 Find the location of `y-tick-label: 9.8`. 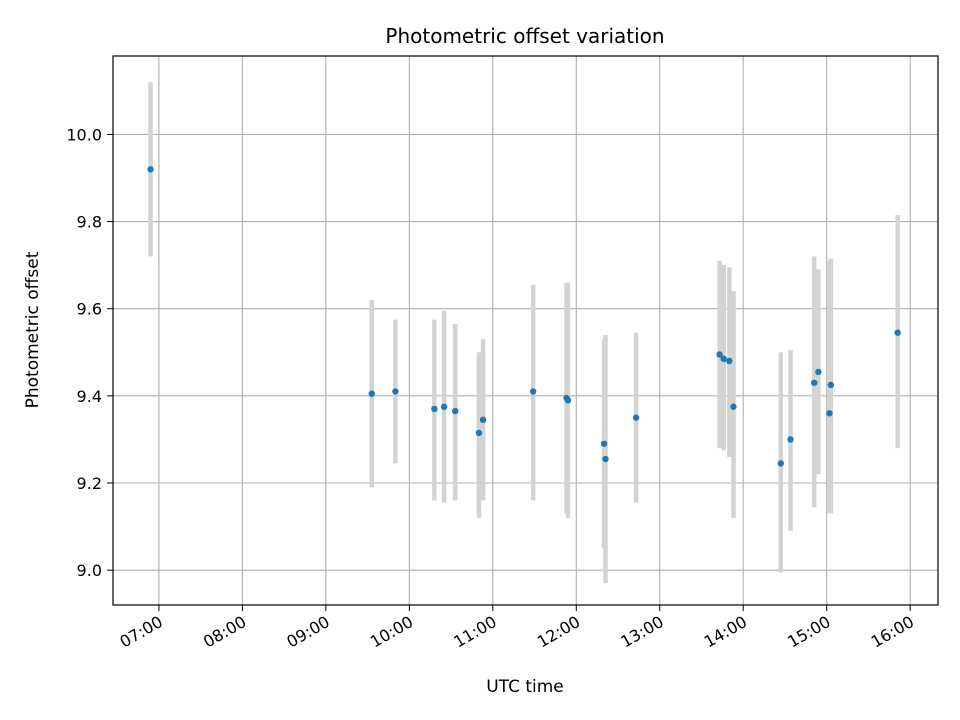

y-tick-label: 9.8 is located at coordinates (89, 222).